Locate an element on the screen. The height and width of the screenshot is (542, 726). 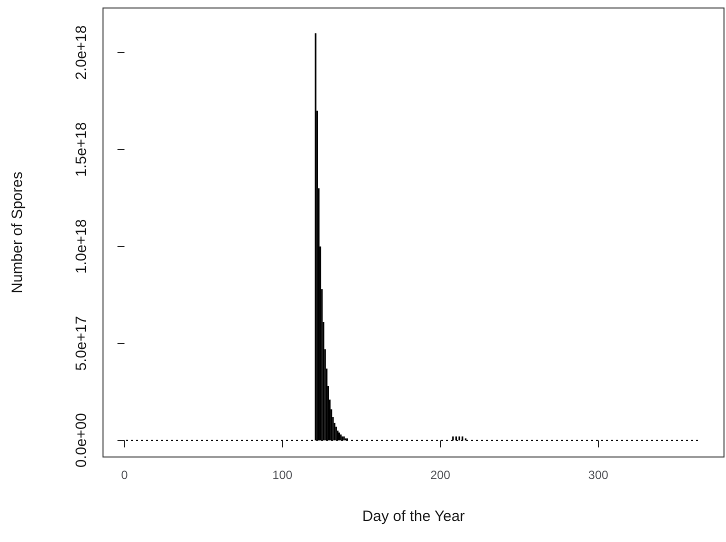
x-tick-label: 300 is located at coordinates (598, 475).